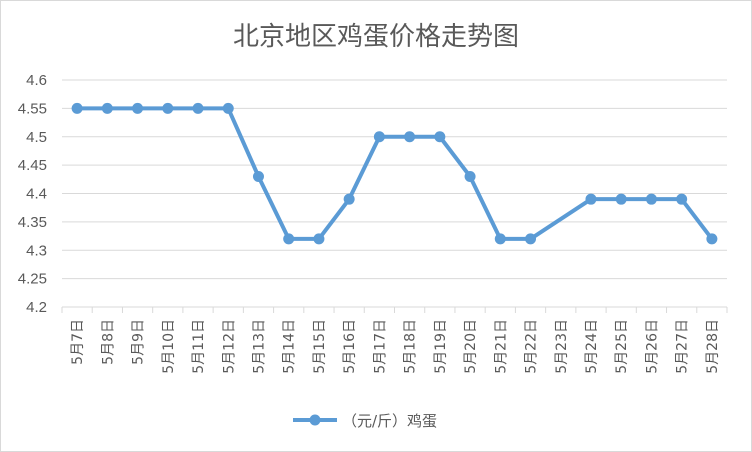 The height and width of the screenshot is (452, 752). What do you see at coordinates (36, 80) in the screenshot?
I see `y-tick-label: 4.6` at bounding box center [36, 80].